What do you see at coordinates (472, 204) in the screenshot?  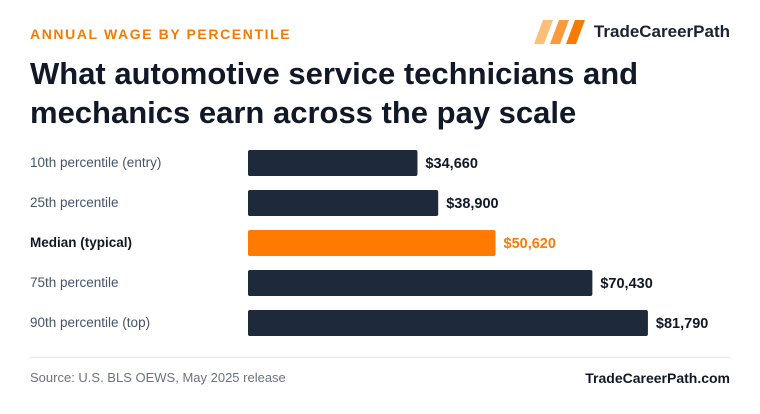 I see `value-label: $38,900` at bounding box center [472, 204].